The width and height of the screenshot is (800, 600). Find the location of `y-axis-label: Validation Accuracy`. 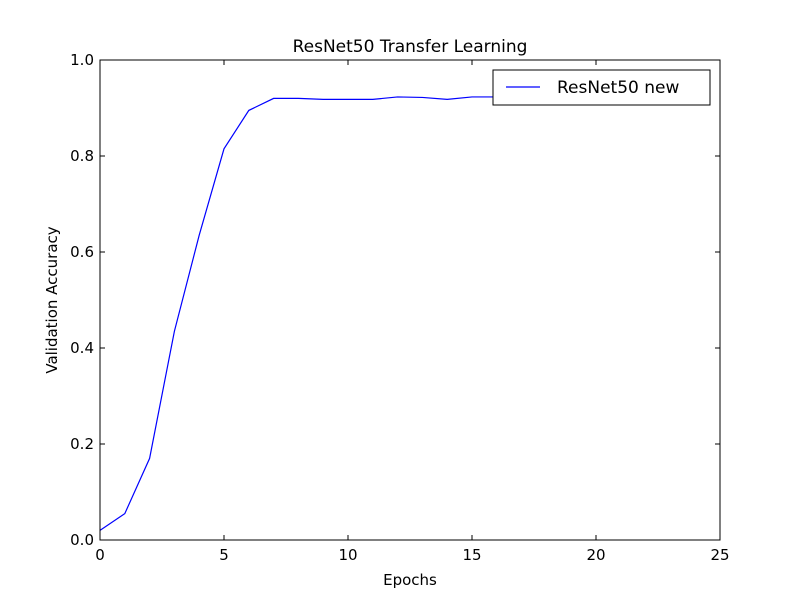

y-axis-label: Validation Accuracy is located at coordinates (52, 299).